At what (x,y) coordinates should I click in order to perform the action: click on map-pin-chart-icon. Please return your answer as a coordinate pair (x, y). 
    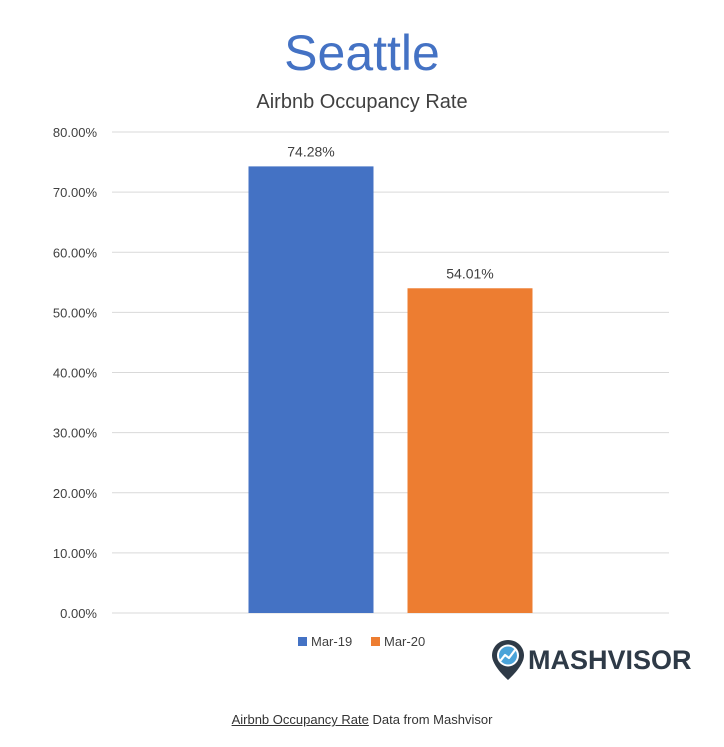
    Looking at the image, I should click on (508, 660).